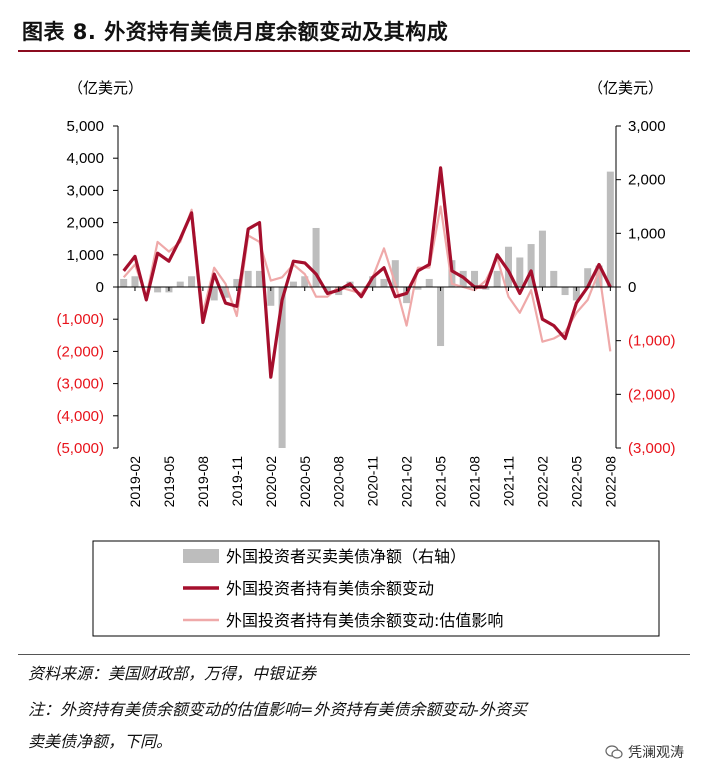 This screenshot has width=706, height=774. Describe the element at coordinates (647, 180) in the screenshot. I see `right-tick-label: 2,000` at that location.